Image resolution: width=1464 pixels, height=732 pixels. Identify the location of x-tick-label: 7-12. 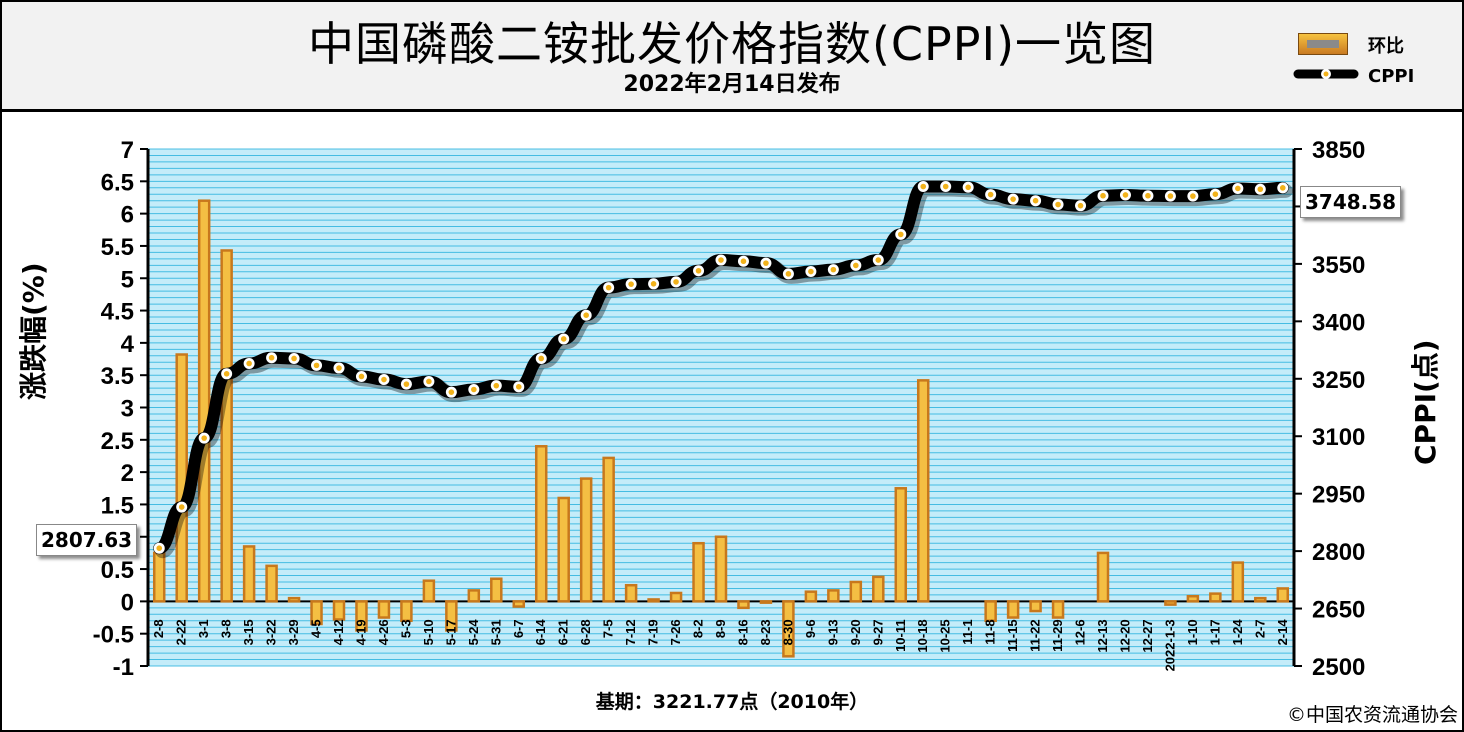
(630, 632).